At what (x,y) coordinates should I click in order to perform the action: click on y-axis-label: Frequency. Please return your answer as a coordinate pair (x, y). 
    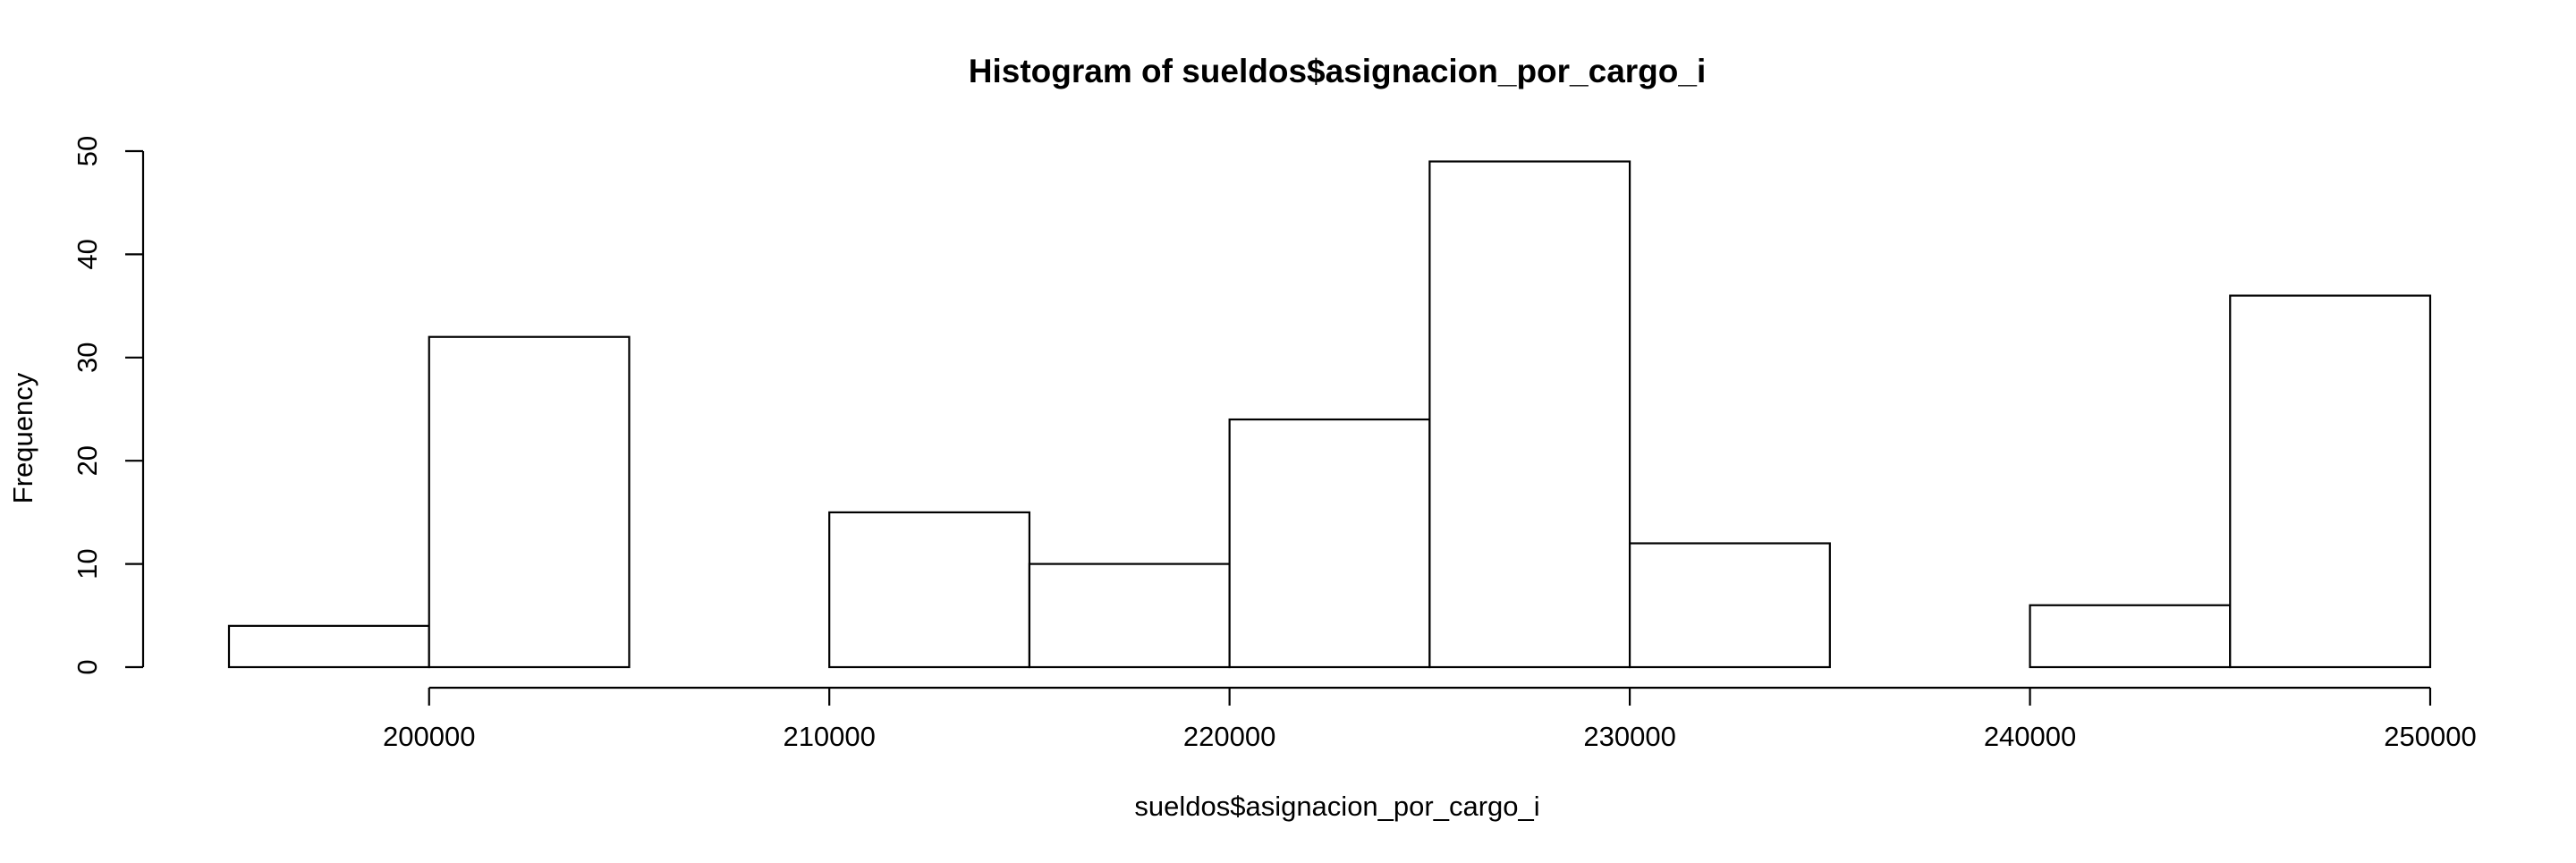
    Looking at the image, I should click on (22, 437).